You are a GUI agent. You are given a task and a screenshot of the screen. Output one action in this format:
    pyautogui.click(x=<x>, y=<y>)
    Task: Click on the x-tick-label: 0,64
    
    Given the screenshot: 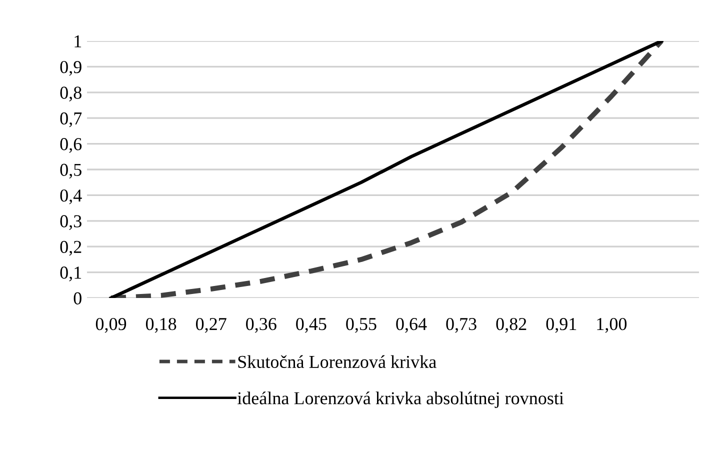 What is the action you would take?
    pyautogui.click(x=411, y=325)
    